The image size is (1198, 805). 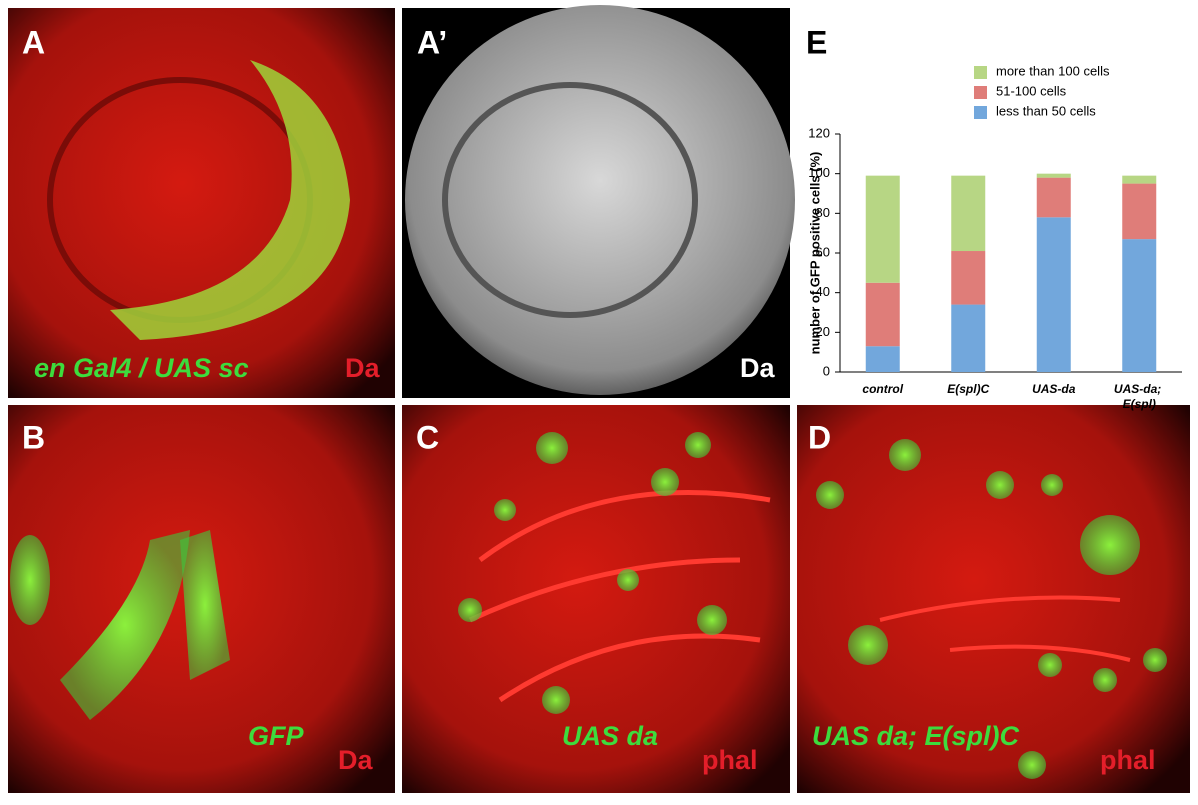 I want to click on x-tick-label: UAS-da, so click(x=1054, y=389).